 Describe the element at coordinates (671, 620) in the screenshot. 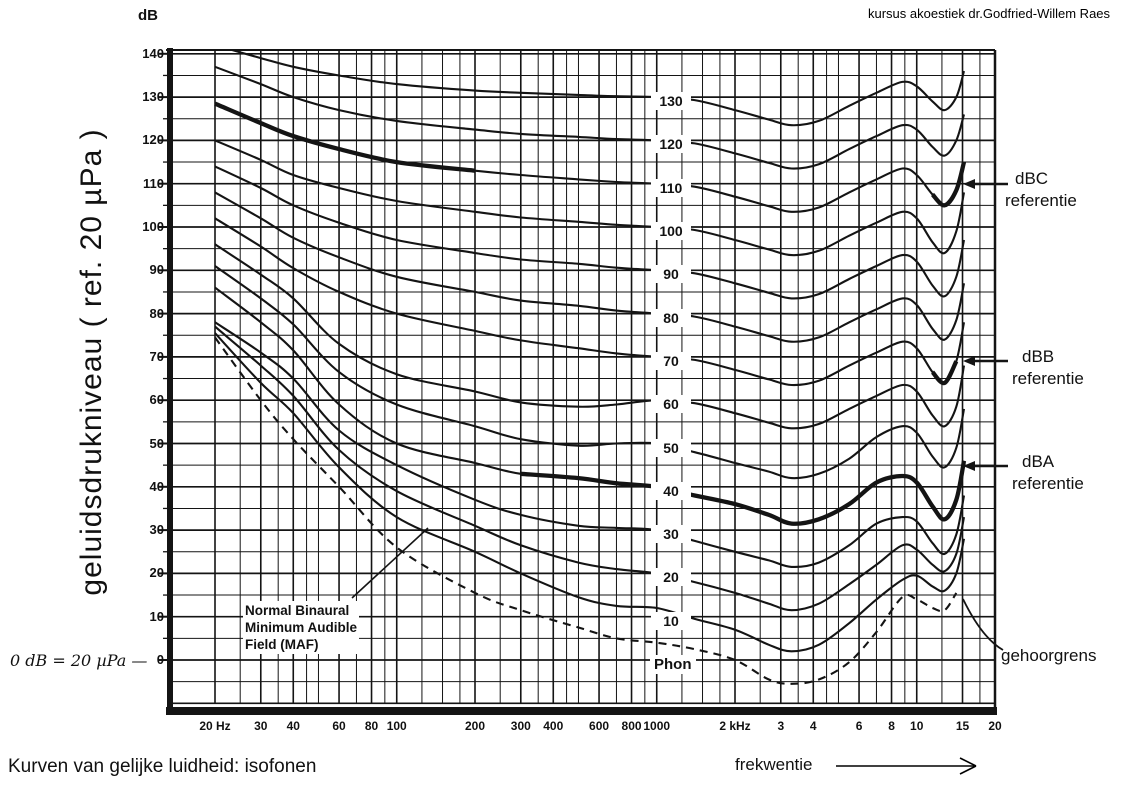

I see `phon-label-10: 10` at that location.